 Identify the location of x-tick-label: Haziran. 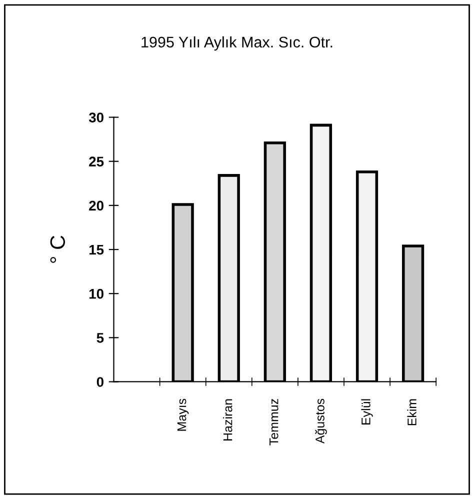
(227, 419).